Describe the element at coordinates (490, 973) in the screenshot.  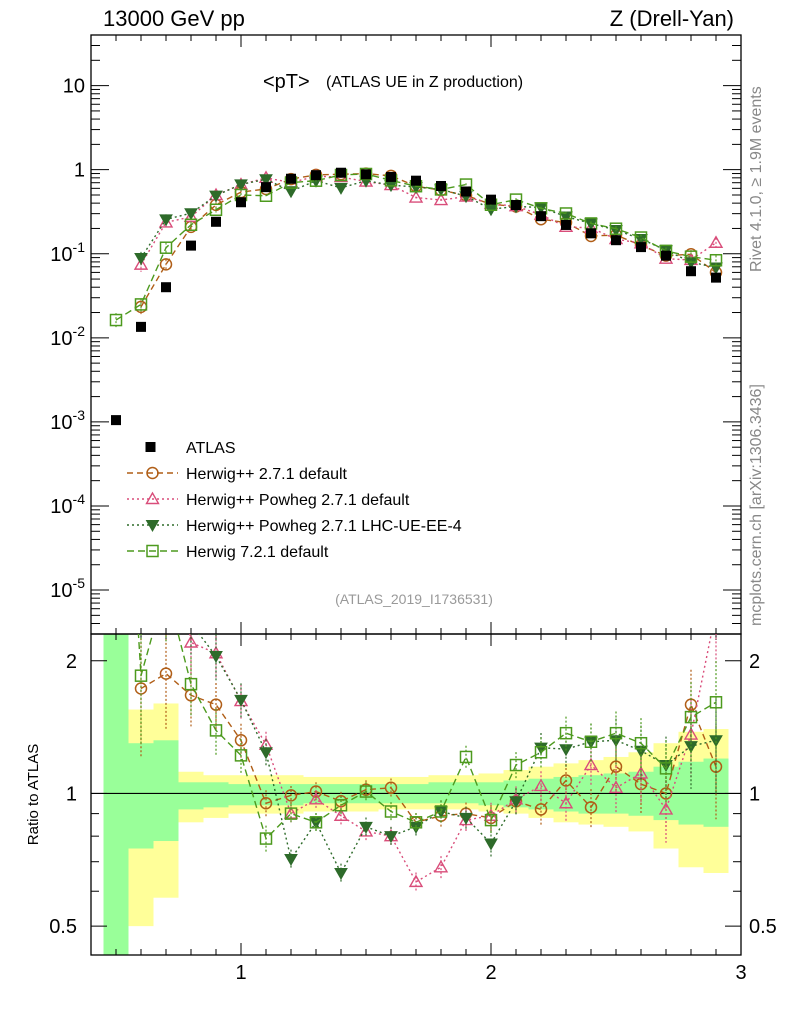
I see `x-tick-label: 2` at that location.